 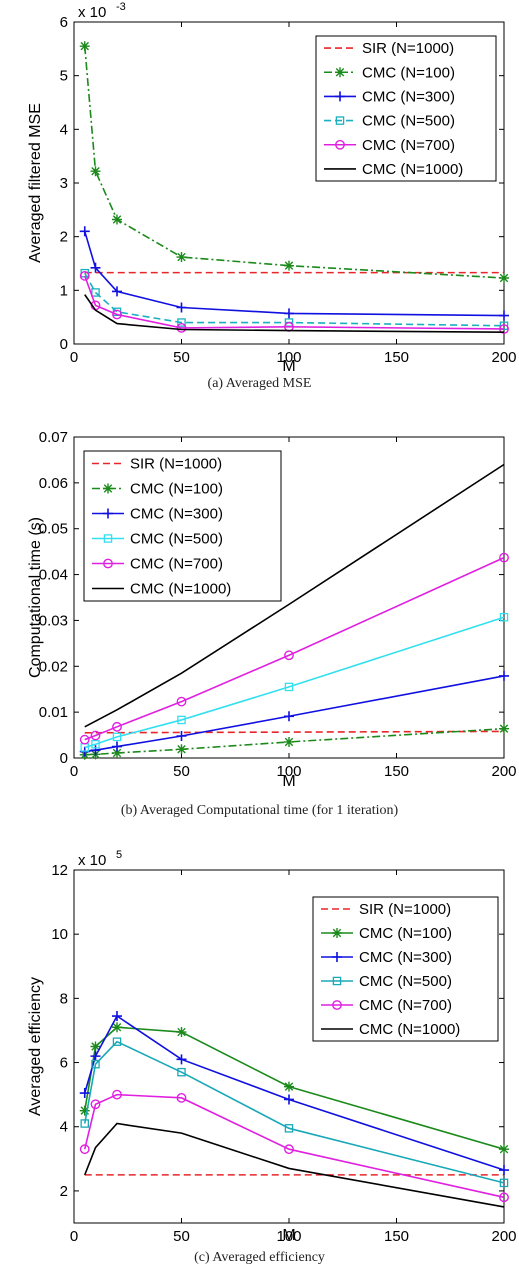 What do you see at coordinates (53, 666) in the screenshot?
I see `y-tick-label: 0.02` at bounding box center [53, 666].